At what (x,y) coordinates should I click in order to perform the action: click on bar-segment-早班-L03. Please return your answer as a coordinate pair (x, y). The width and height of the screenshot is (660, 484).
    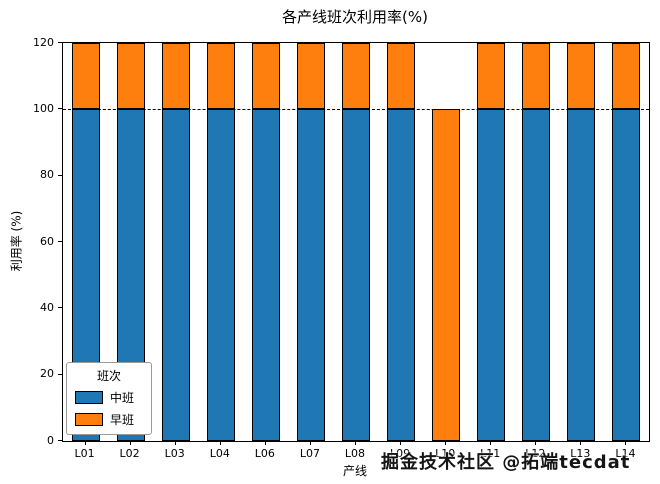
    Looking at the image, I should click on (175, 76).